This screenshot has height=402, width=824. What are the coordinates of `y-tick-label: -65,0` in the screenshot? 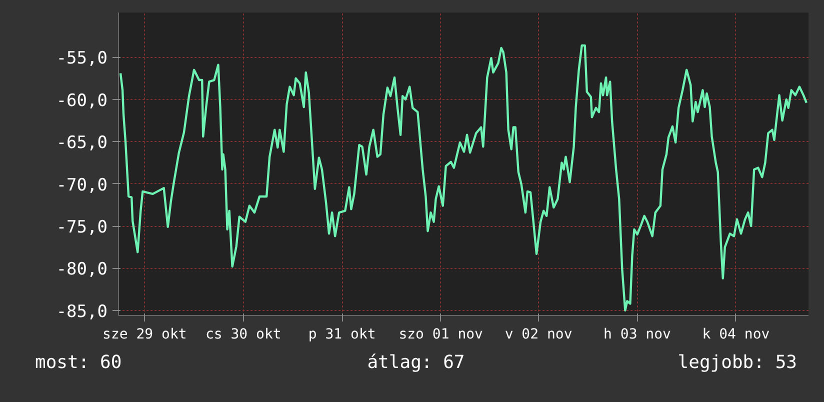 It's located at (82, 143).